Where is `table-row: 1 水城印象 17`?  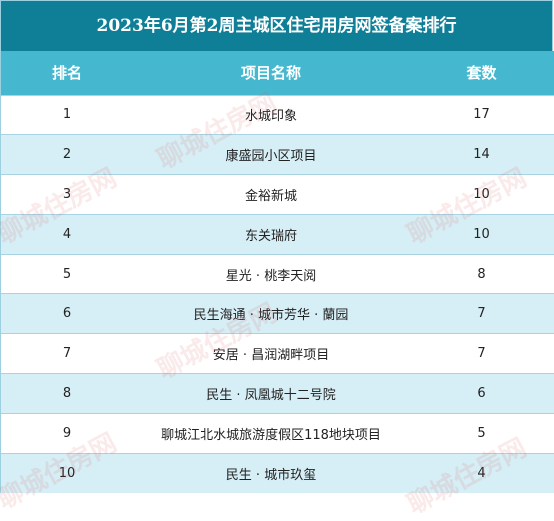 table-row: 1 水城印象 17 is located at coordinates (277, 114).